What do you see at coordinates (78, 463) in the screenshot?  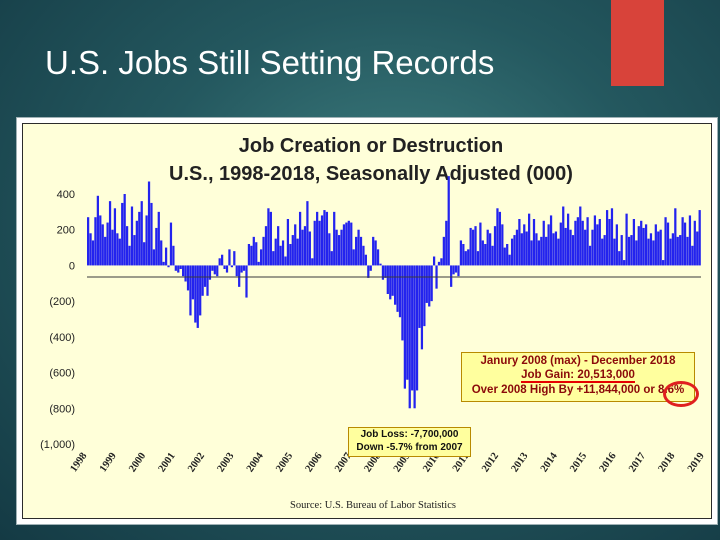 I see `x-tick-label: 1998` at bounding box center [78, 463].